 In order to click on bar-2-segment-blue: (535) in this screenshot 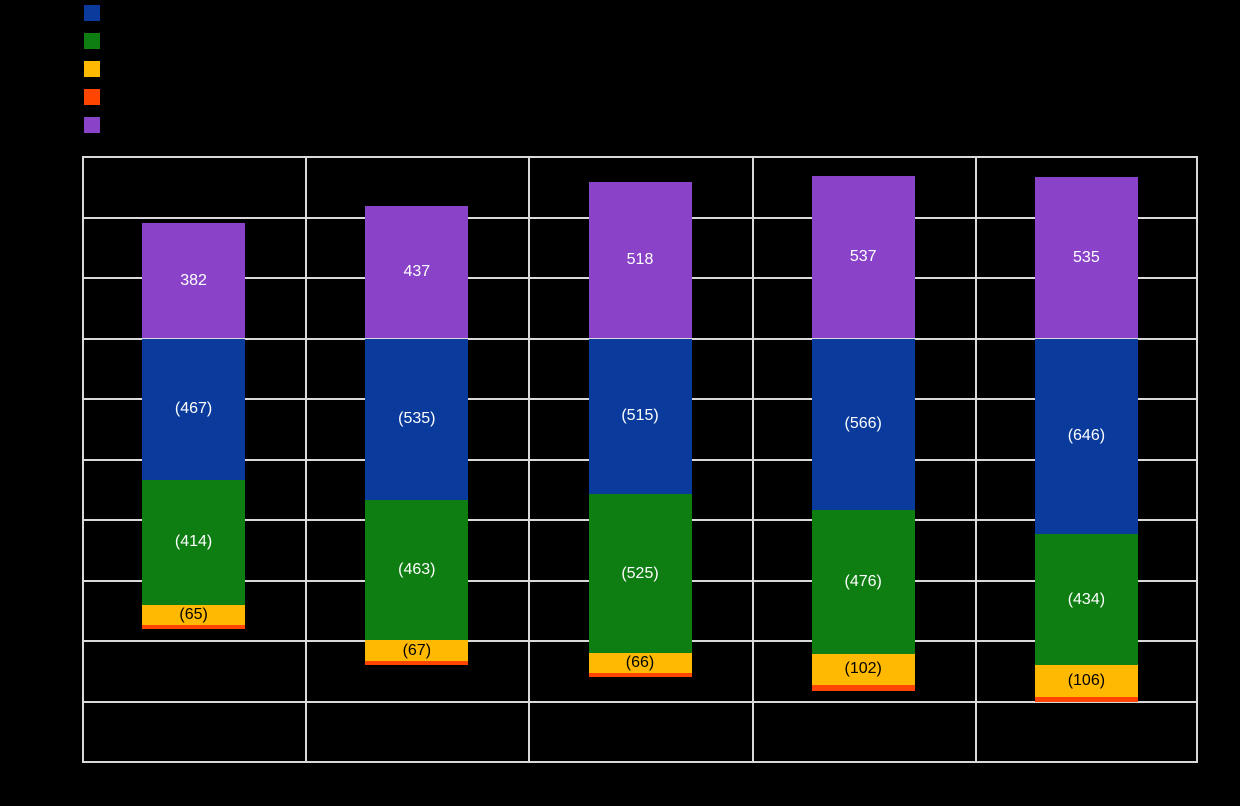, I will do `click(417, 419)`.